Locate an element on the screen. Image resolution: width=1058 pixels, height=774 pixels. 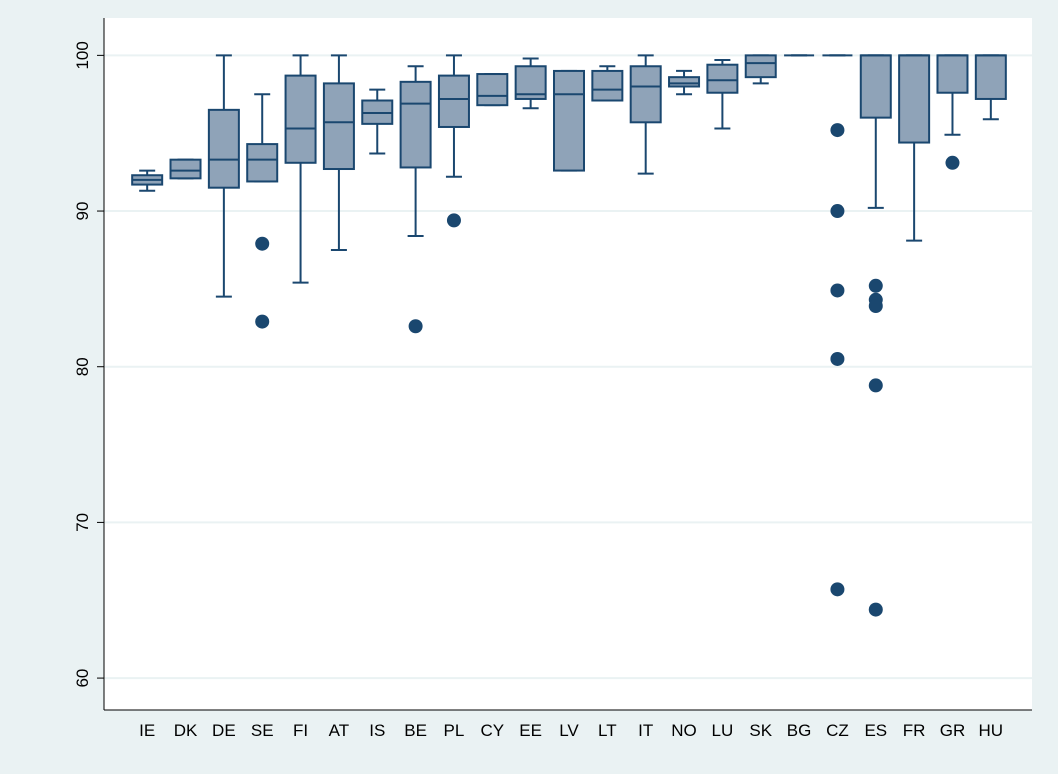
x-tick-label: NO is located at coordinates (684, 730).